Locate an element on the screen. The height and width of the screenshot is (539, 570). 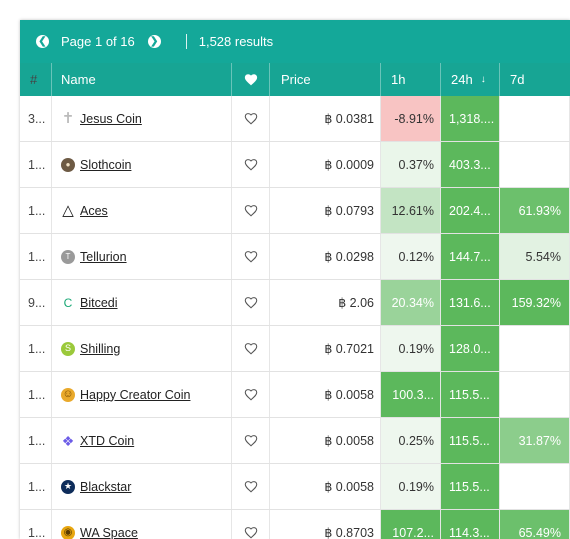
change-7d-cell: 31.87% is located at coordinates (535, 440).